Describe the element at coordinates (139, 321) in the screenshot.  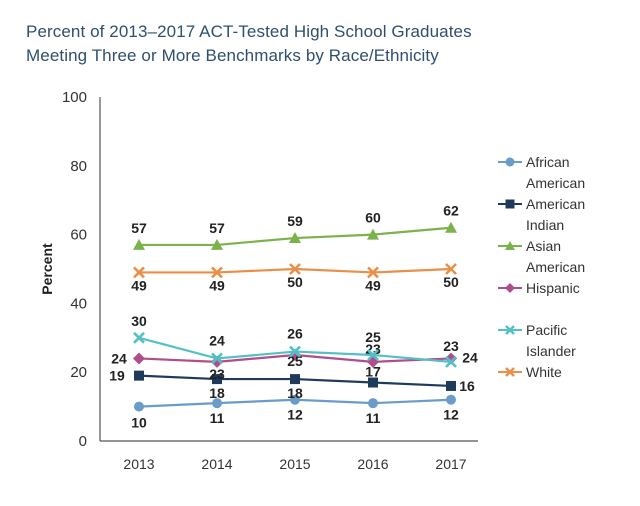
I see `data-label-pacific-islander: 30` at that location.